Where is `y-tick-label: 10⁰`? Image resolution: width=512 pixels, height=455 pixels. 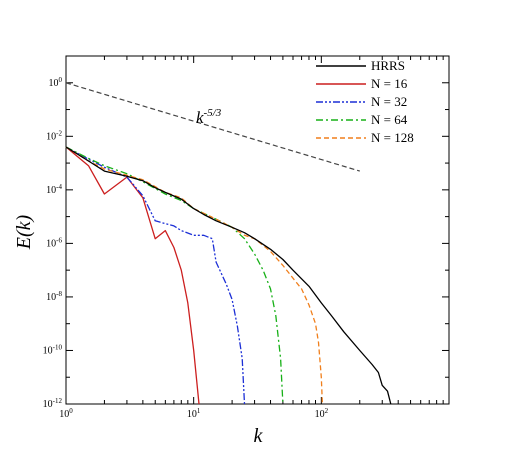 y-tick-label: 10⁰ is located at coordinates (56, 82).